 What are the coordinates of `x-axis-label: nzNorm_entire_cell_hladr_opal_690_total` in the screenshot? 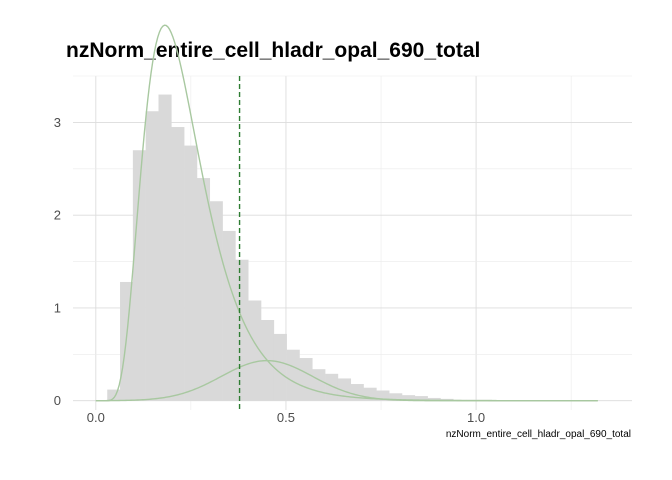 It's located at (538, 434).